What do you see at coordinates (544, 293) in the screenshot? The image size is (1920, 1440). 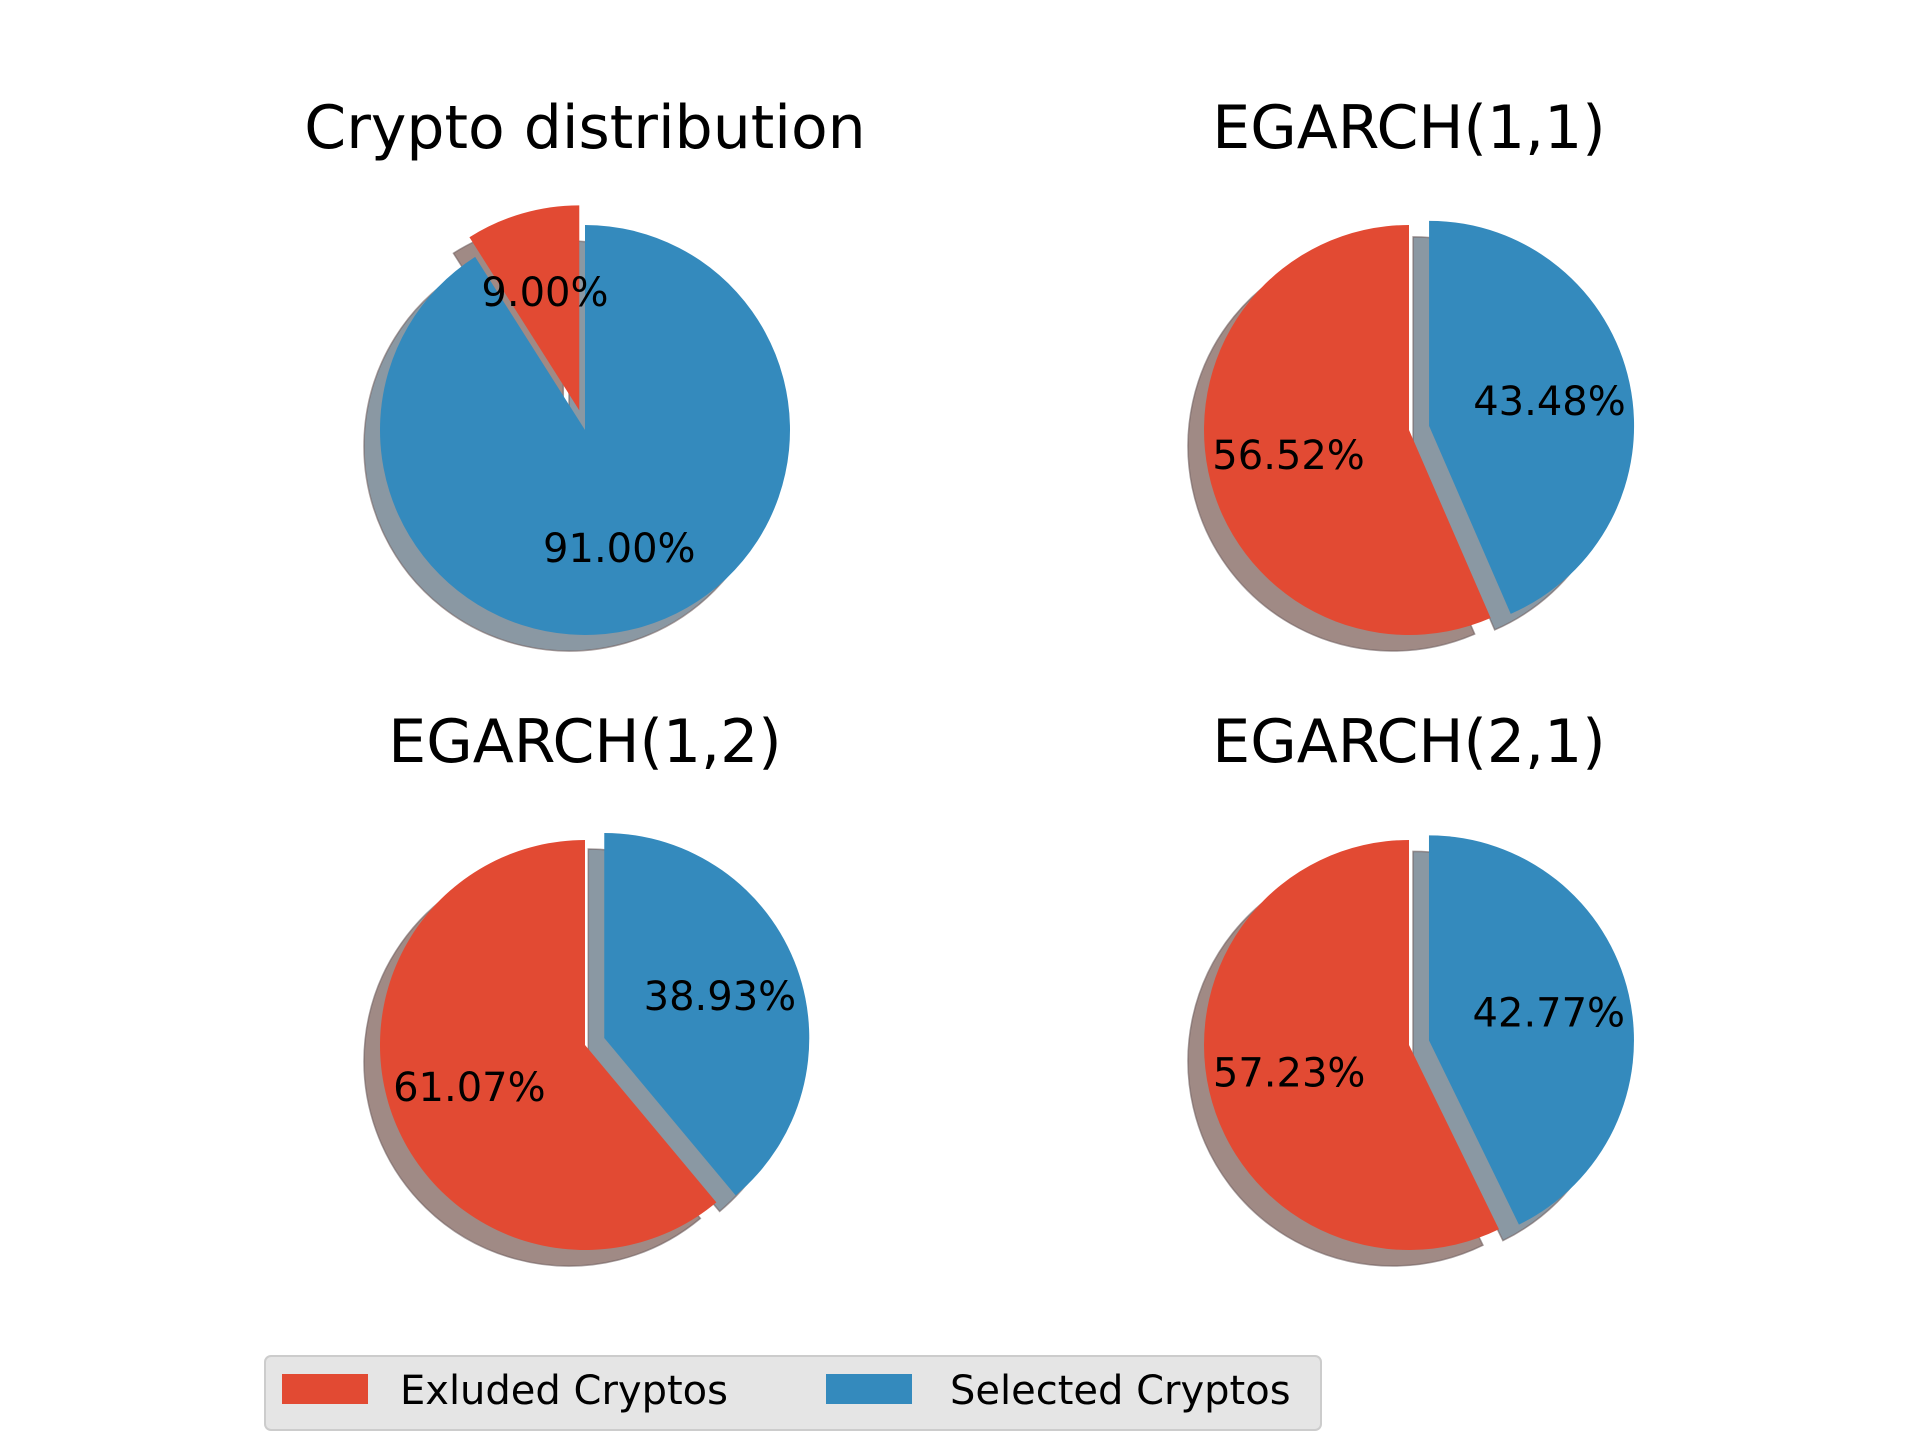 I see `pie-pct-label: 9.00%` at bounding box center [544, 293].